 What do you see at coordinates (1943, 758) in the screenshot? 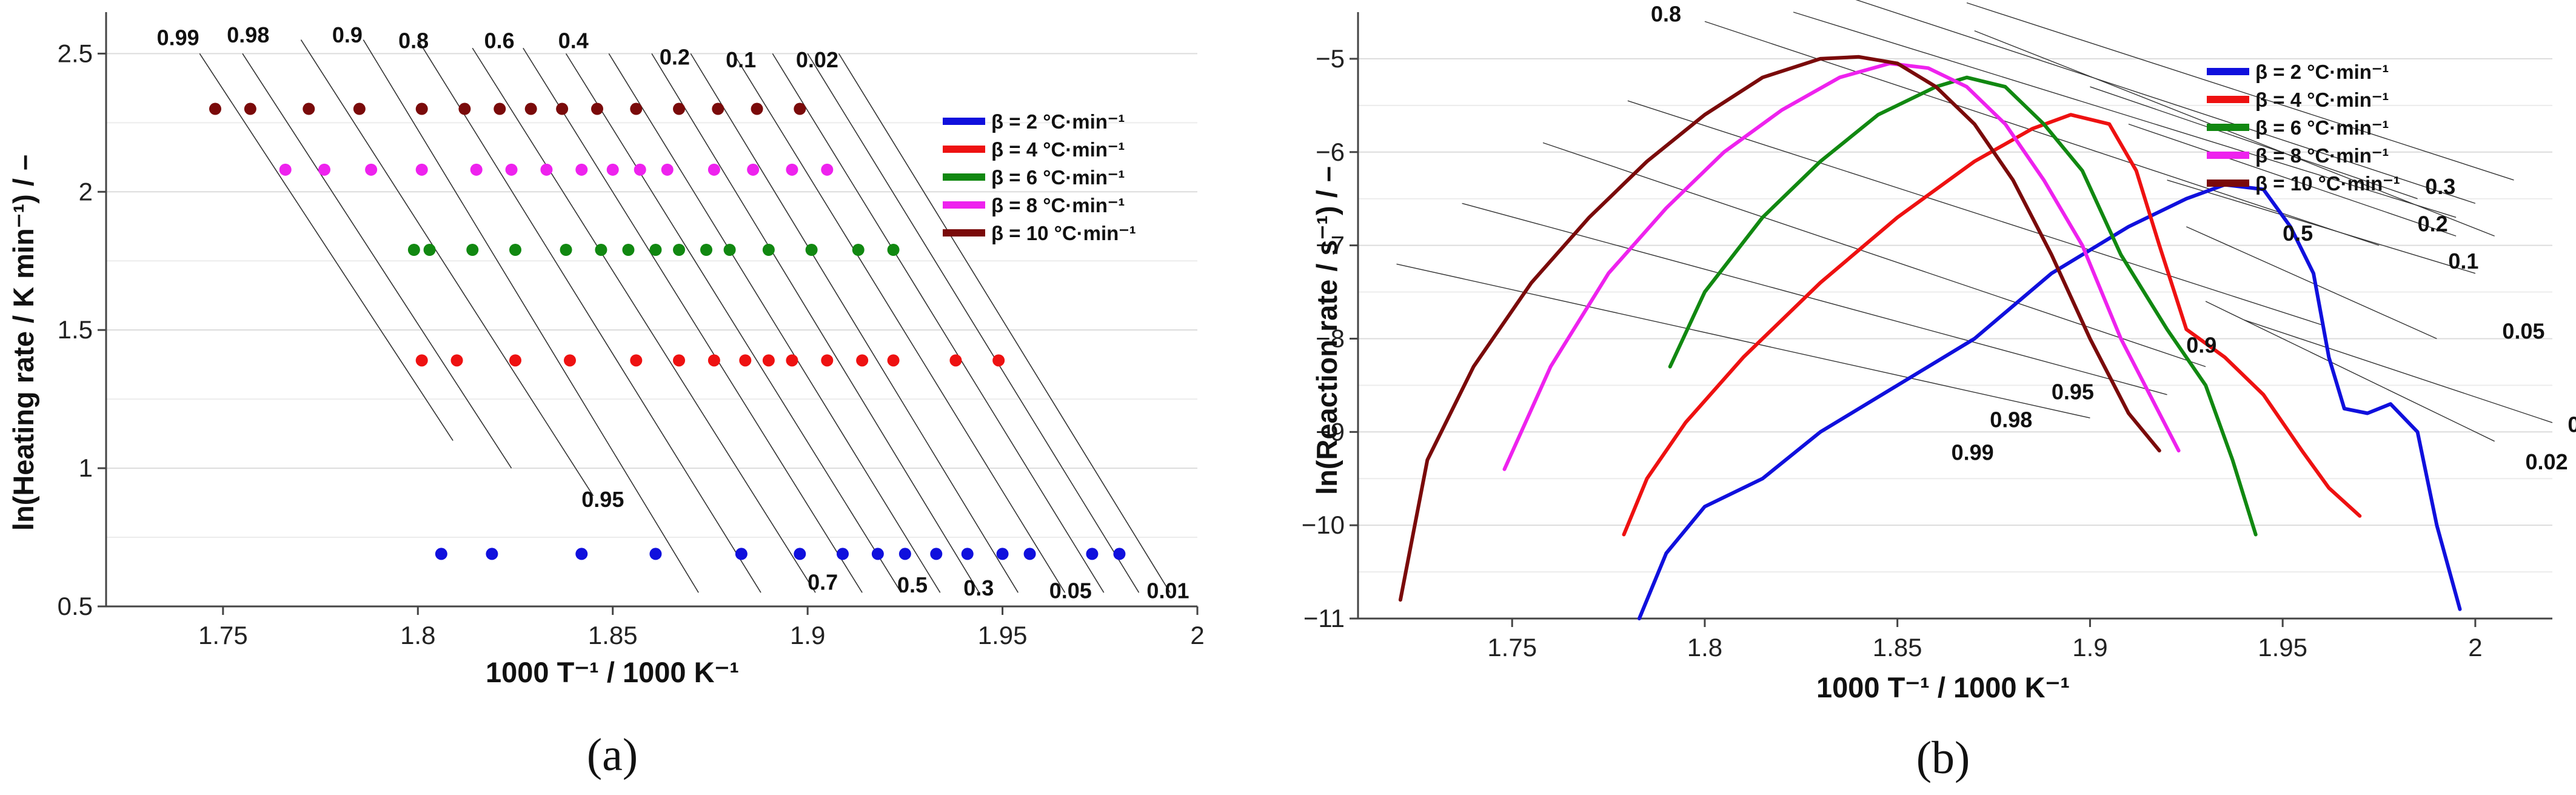
I see `panel-b-caption: (b)` at bounding box center [1943, 758].